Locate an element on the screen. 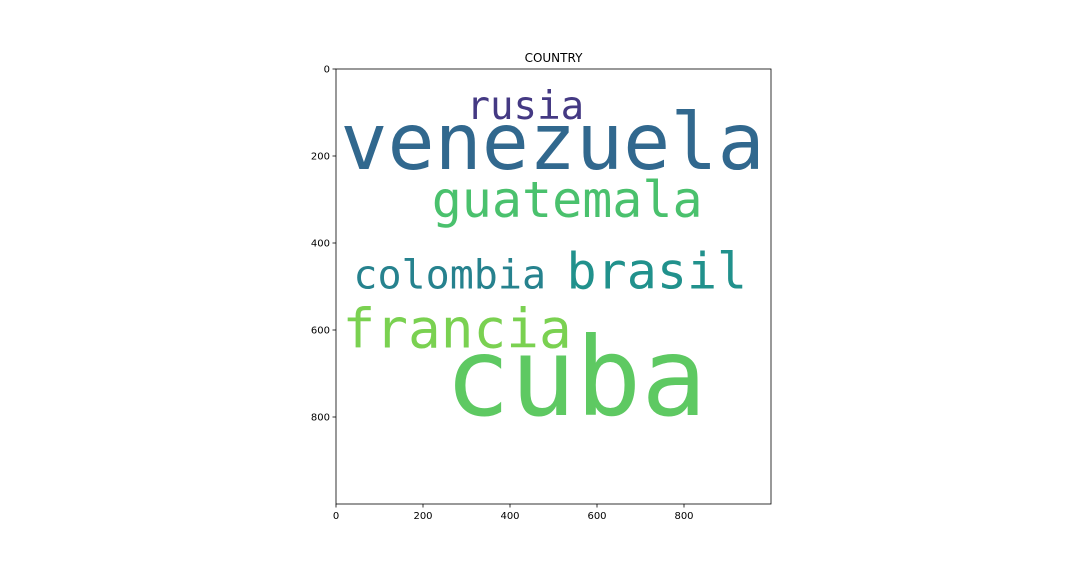 The width and height of the screenshot is (1080, 576). x-tick-label: 0 is located at coordinates (336, 516).